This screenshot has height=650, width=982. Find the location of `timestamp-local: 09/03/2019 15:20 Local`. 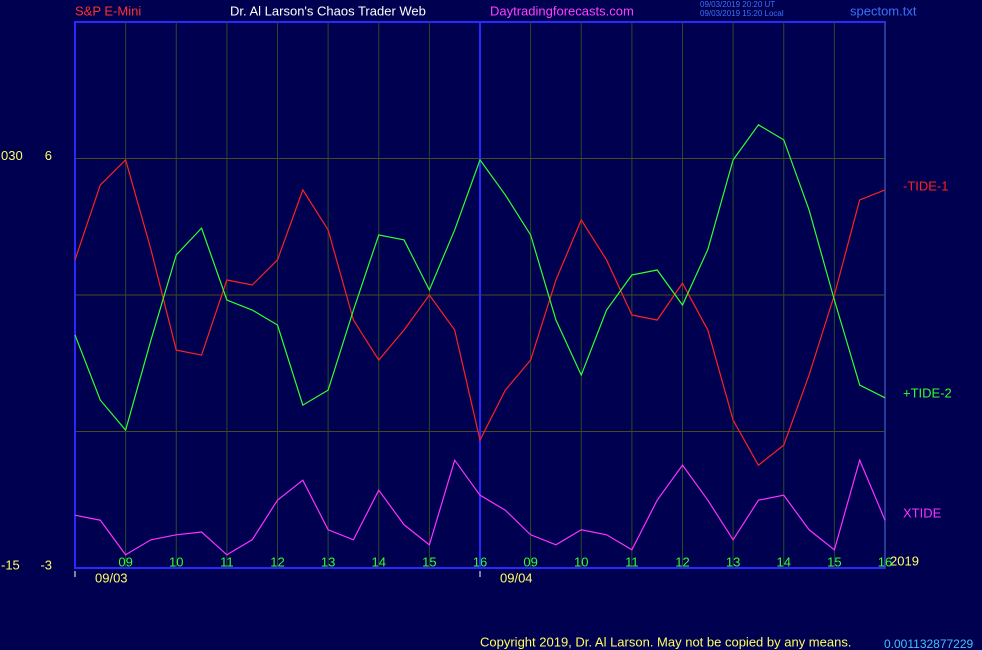

timestamp-local: 09/03/2019 15:20 Local is located at coordinates (742, 13).